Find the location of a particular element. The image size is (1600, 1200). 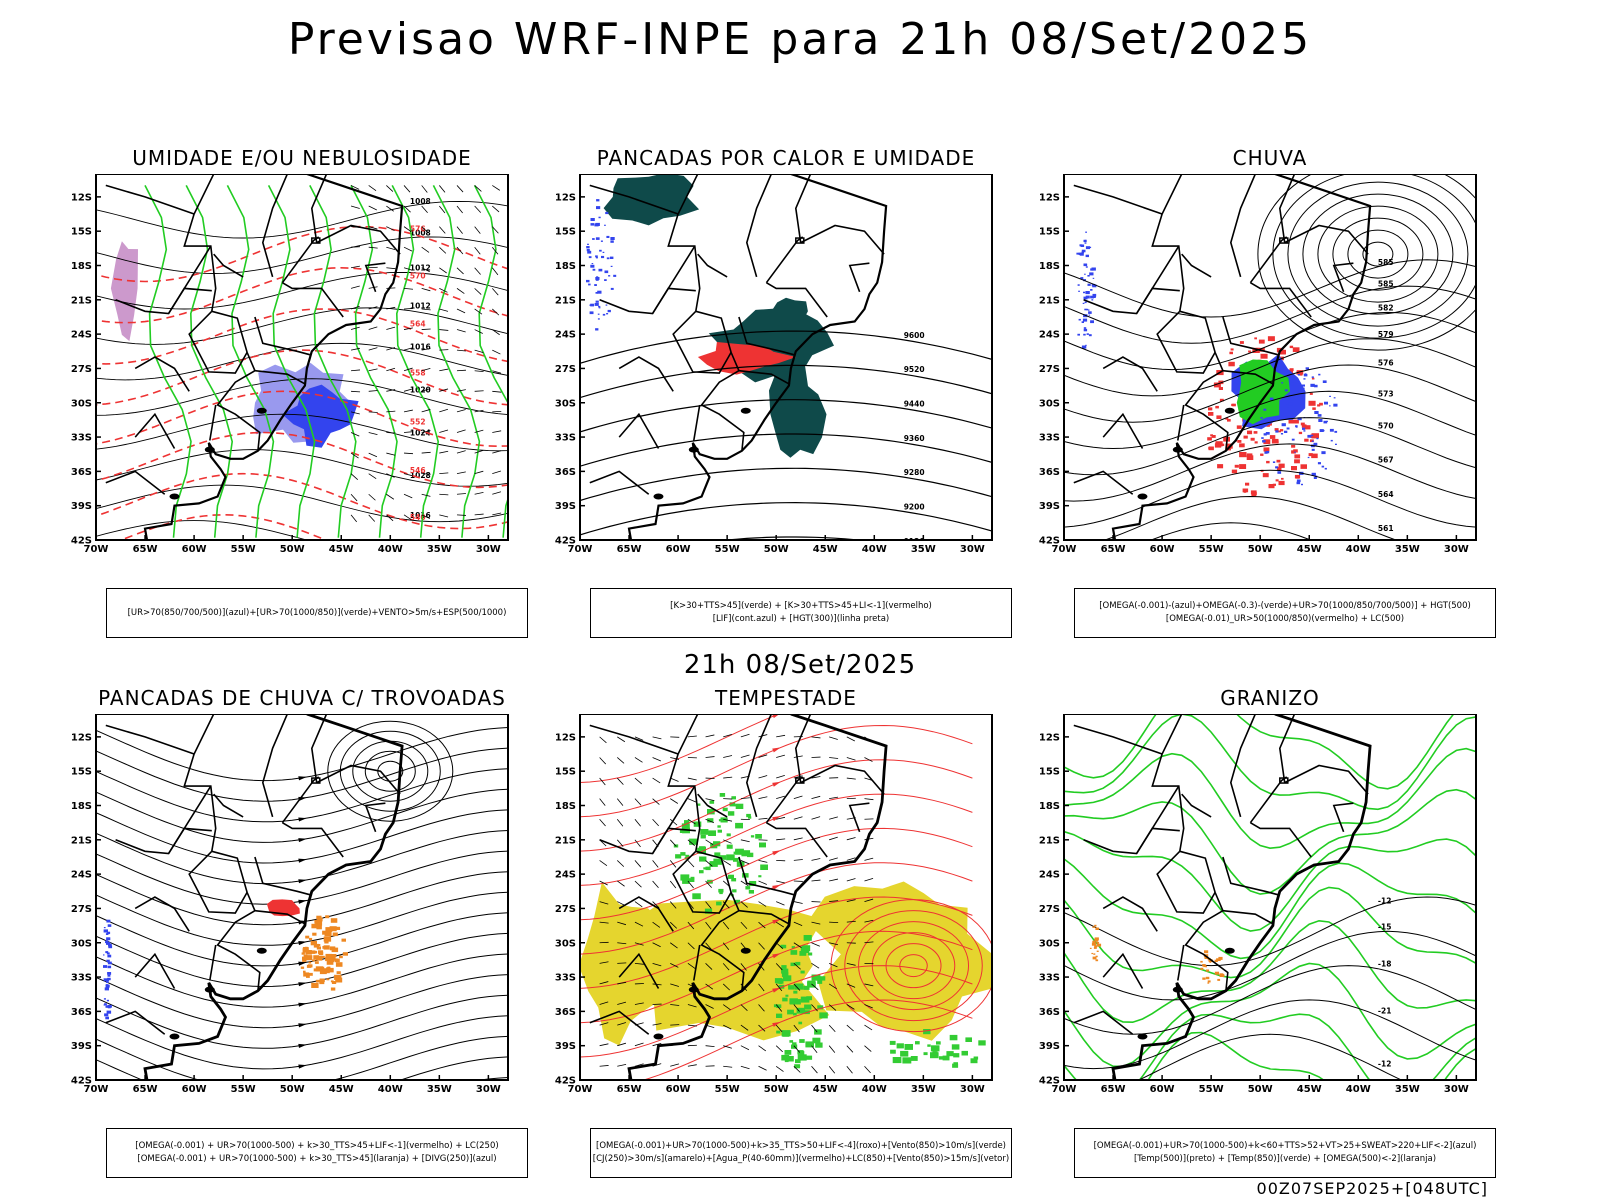

lake-shape is located at coordinates (174, 1036).